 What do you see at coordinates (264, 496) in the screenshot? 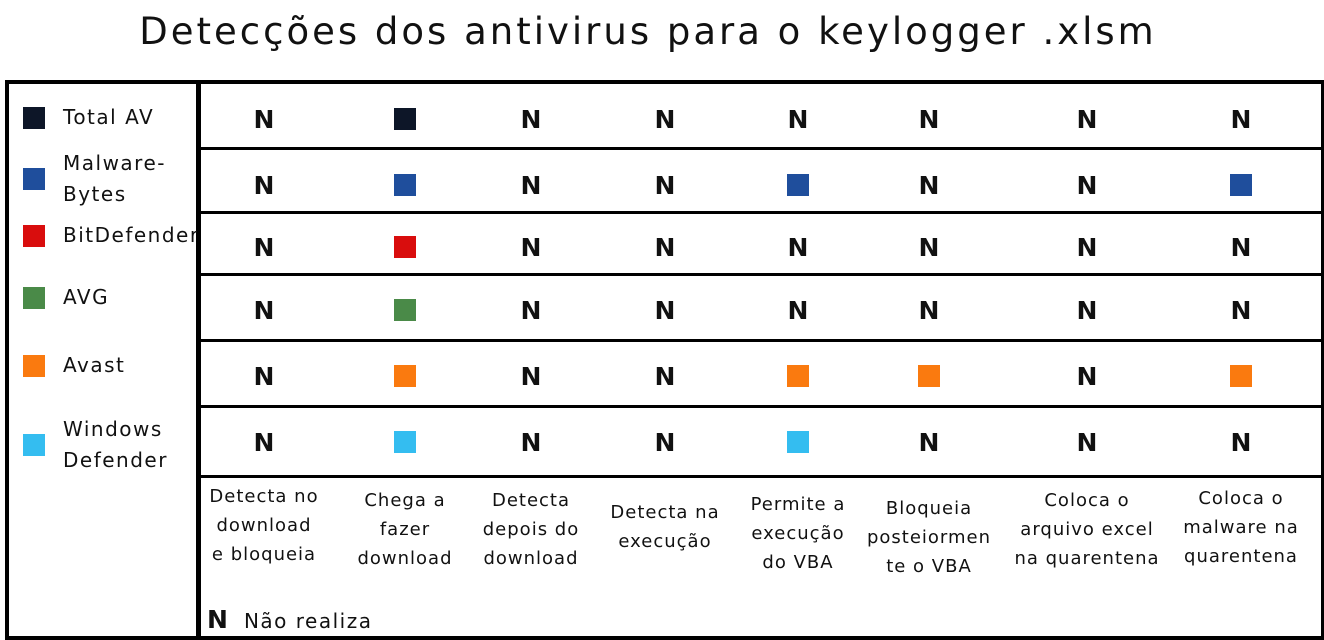
I see `column-label-line: Detecta no` at bounding box center [264, 496].